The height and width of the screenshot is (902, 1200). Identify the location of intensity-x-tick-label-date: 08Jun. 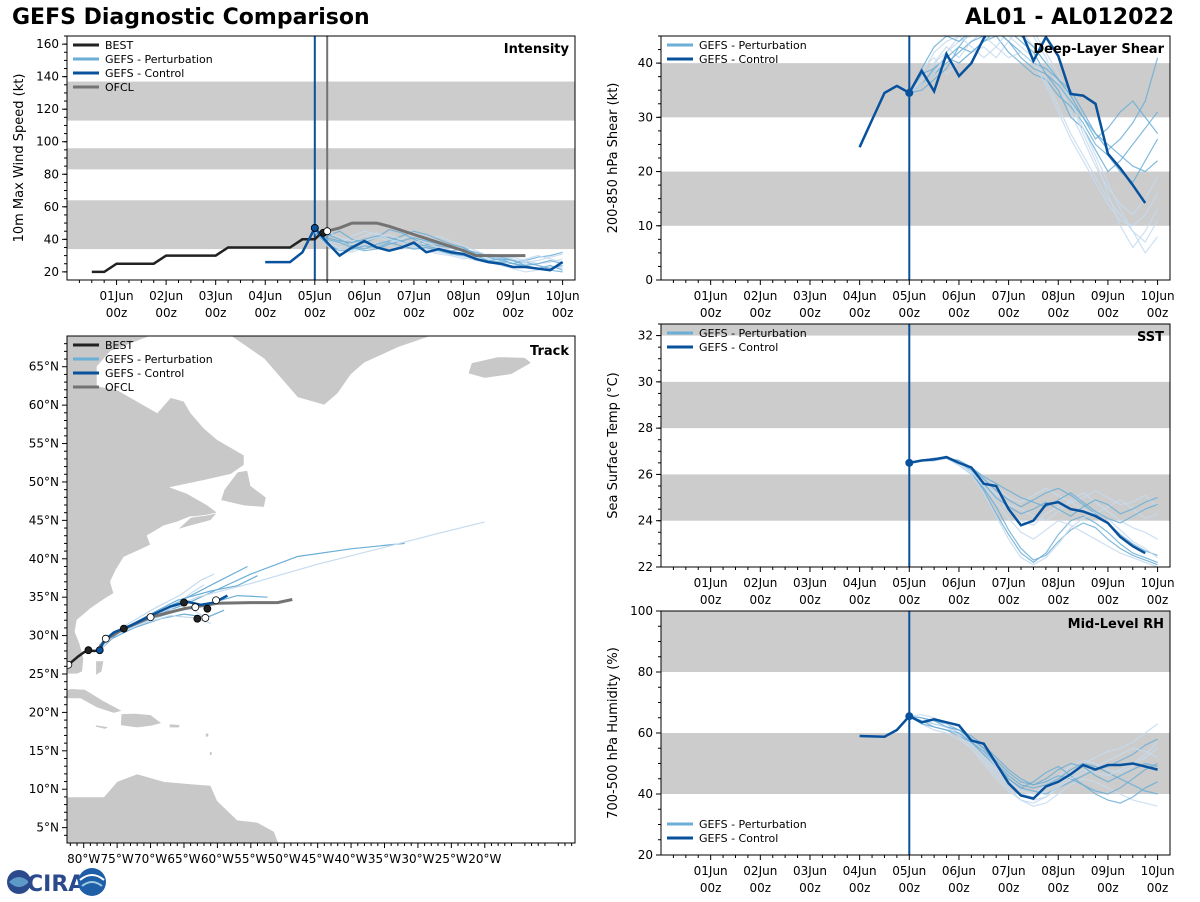
(463, 296).